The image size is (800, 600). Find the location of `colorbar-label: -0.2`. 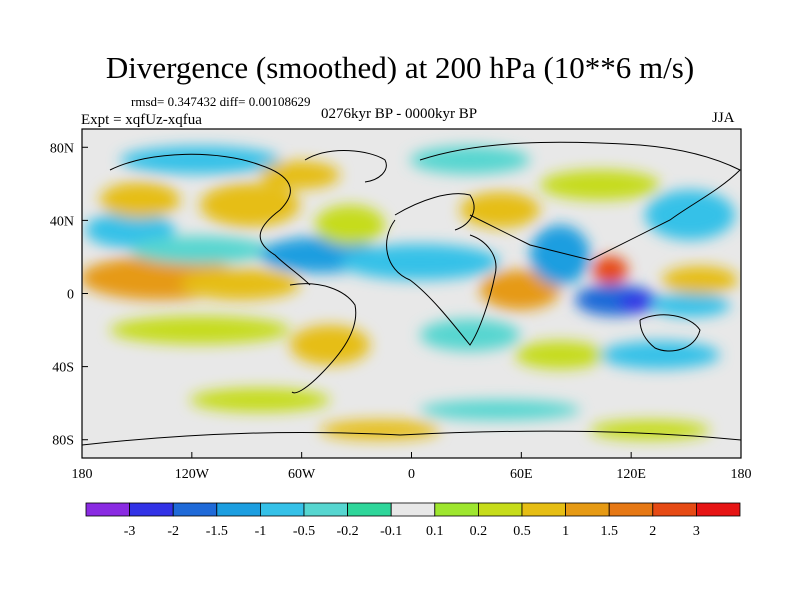

colorbar-label: -0.2 is located at coordinates (348, 531).